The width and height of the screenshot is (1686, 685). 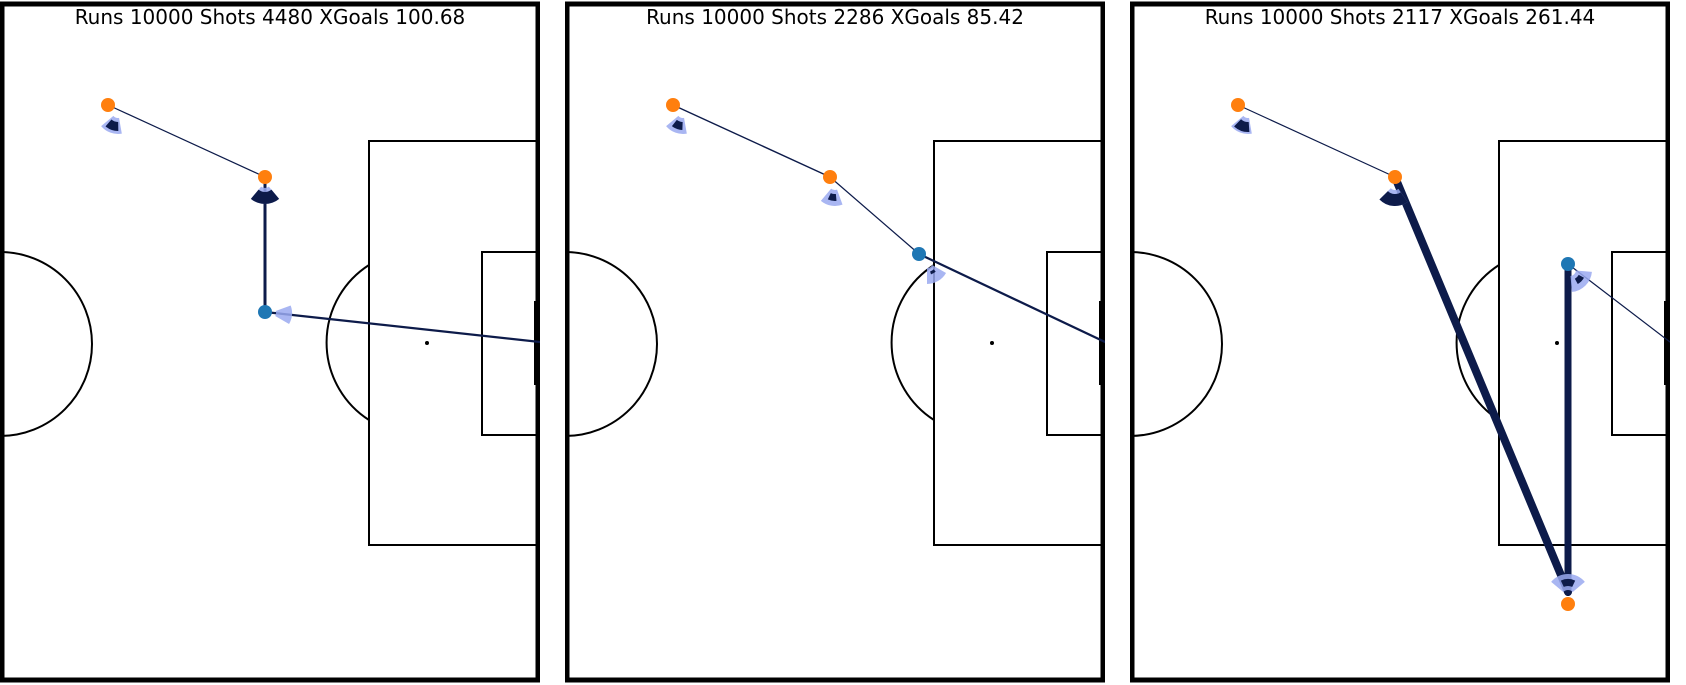 What do you see at coordinates (270, 17) in the screenshot?
I see `panel-title: Runs 10000 Shots 4480 XGoals 100.68` at bounding box center [270, 17].